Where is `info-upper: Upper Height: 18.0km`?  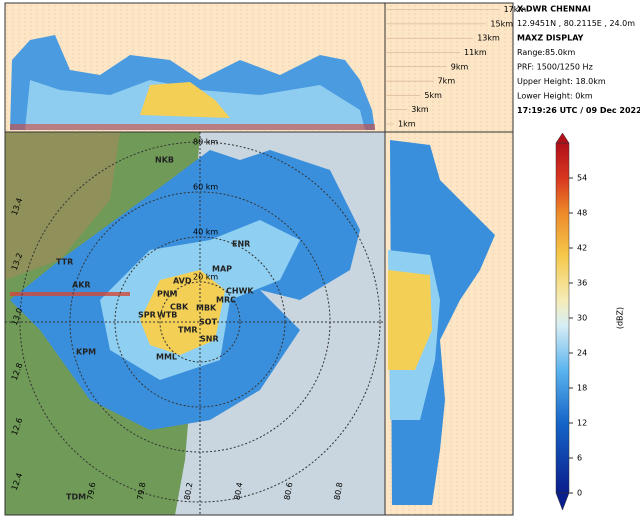 info-upper: Upper Height: 18.0km is located at coordinates (561, 81).